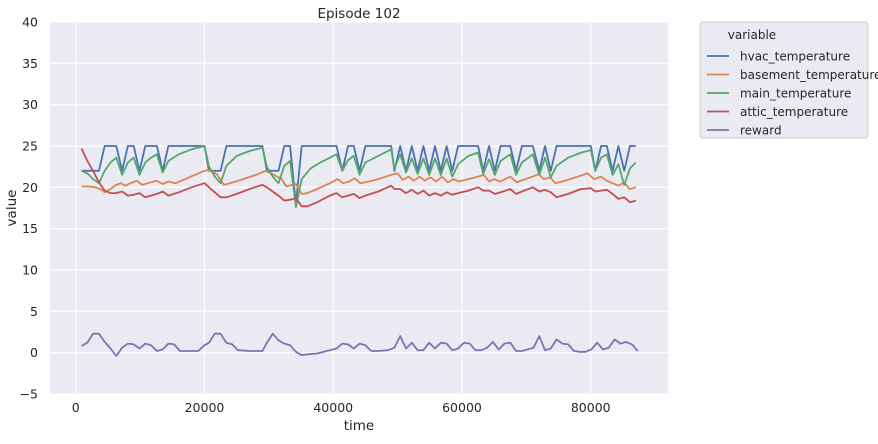 The width and height of the screenshot is (878, 444). Describe the element at coordinates (34, 352) in the screenshot. I see `y-tick-label: 0` at that location.